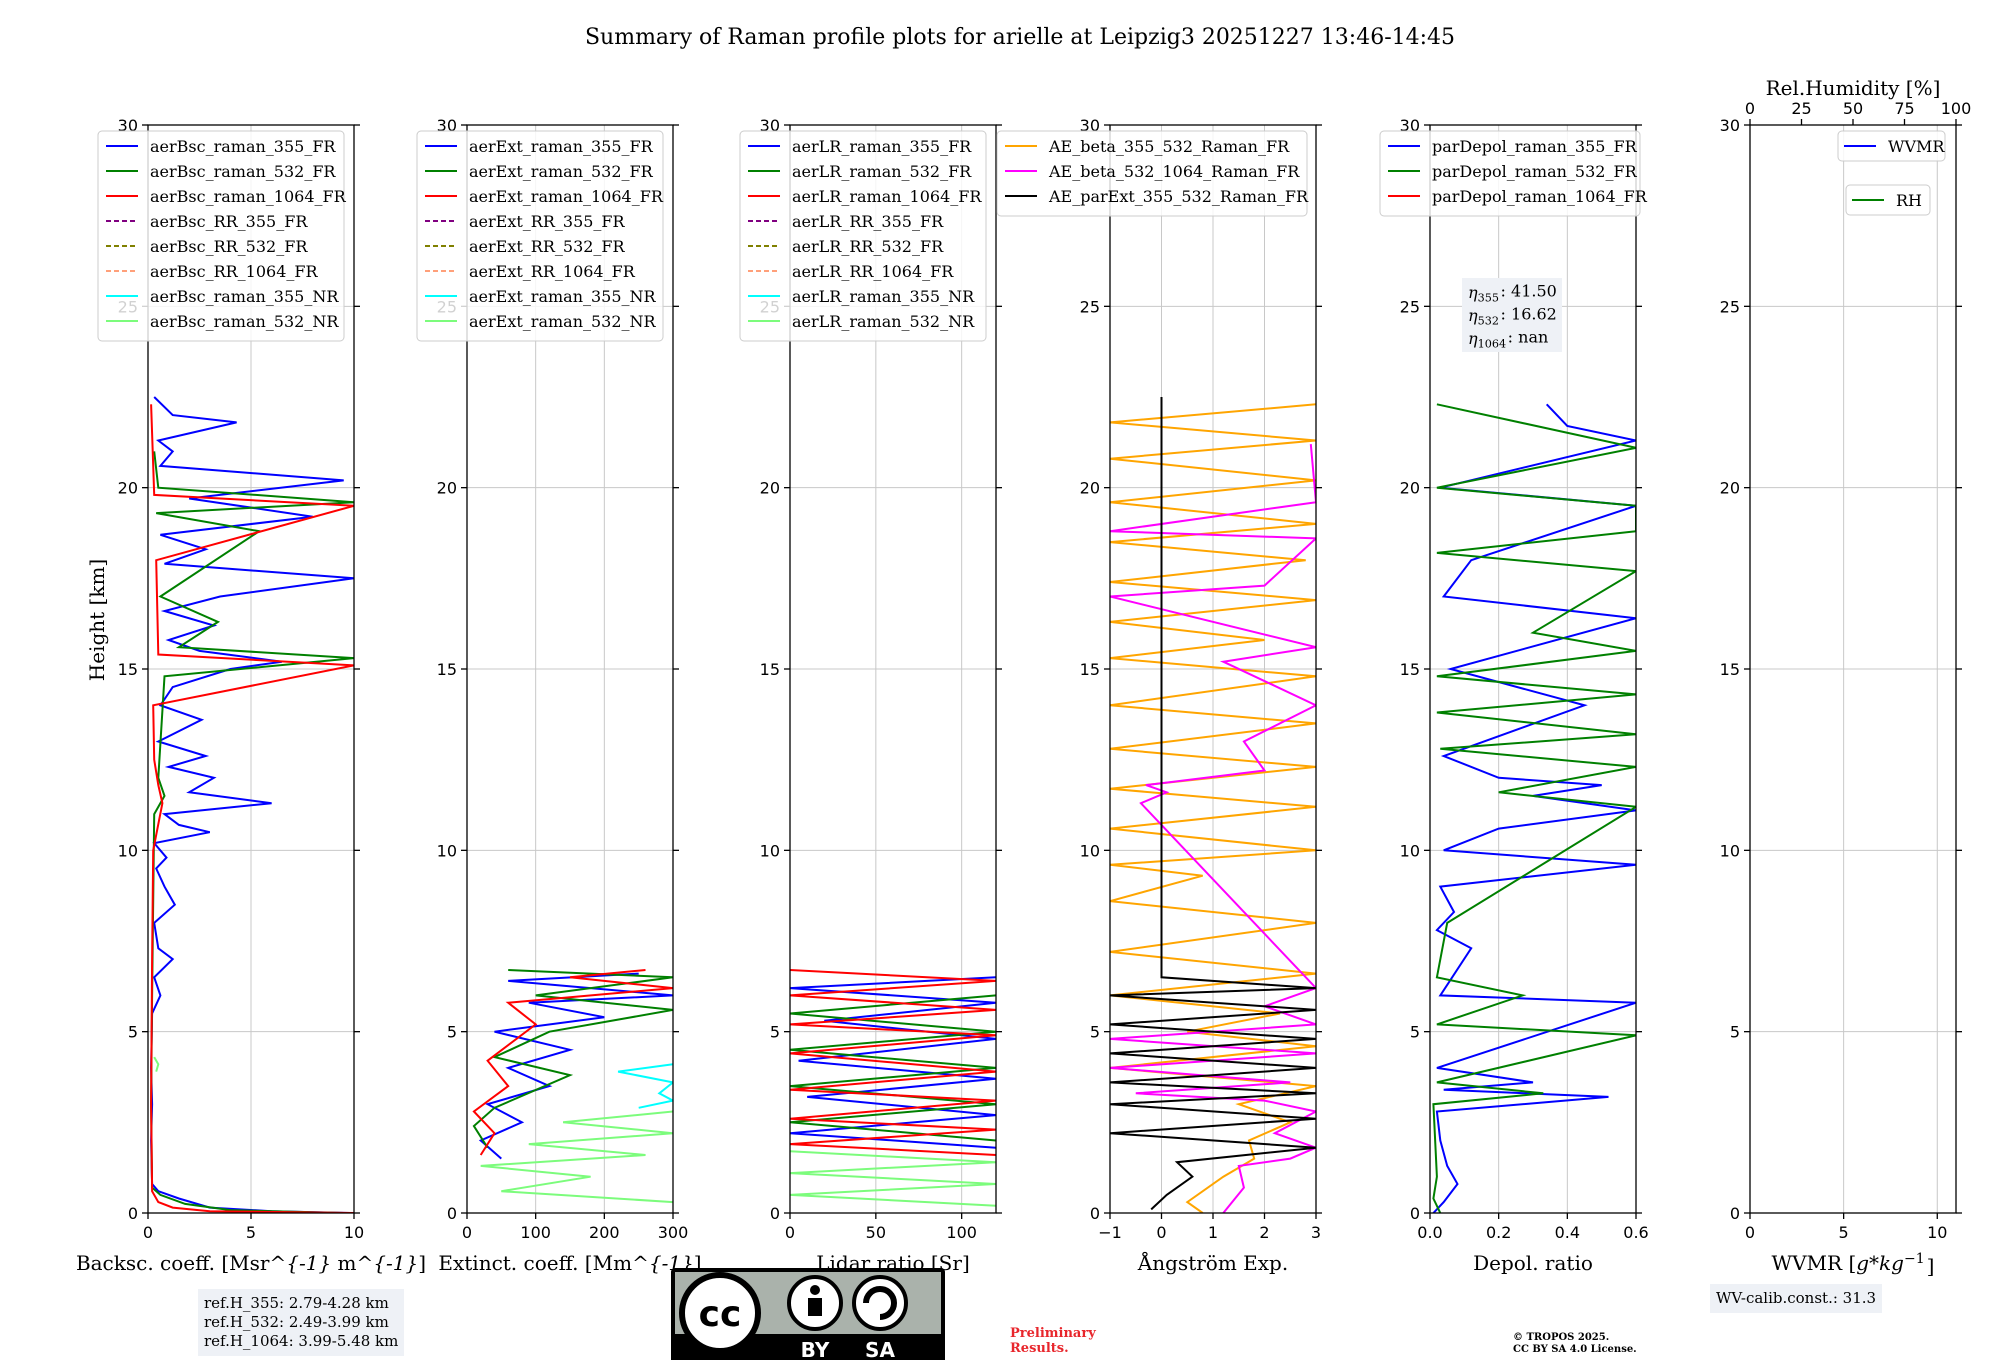 Image resolution: width=2000 pixels, height=1360 pixels. Describe the element at coordinates (893, 1178) in the screenshot. I see `series-line-aerLR_raman_532_NR` at that location.